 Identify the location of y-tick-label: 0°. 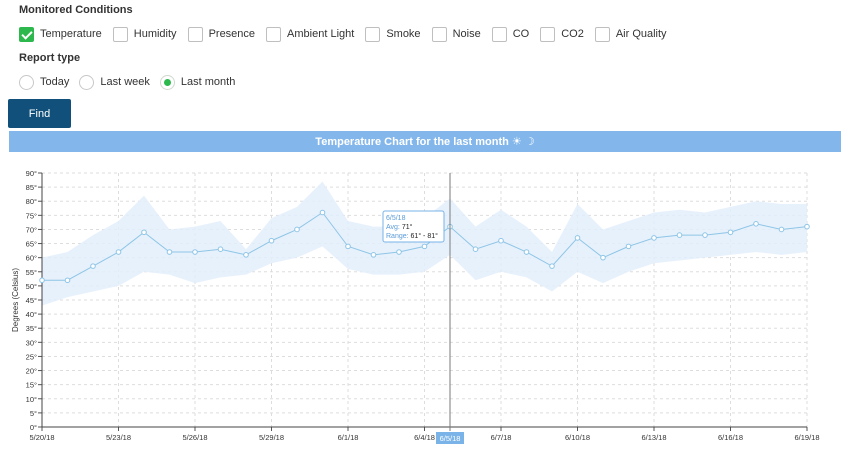
(33, 427).